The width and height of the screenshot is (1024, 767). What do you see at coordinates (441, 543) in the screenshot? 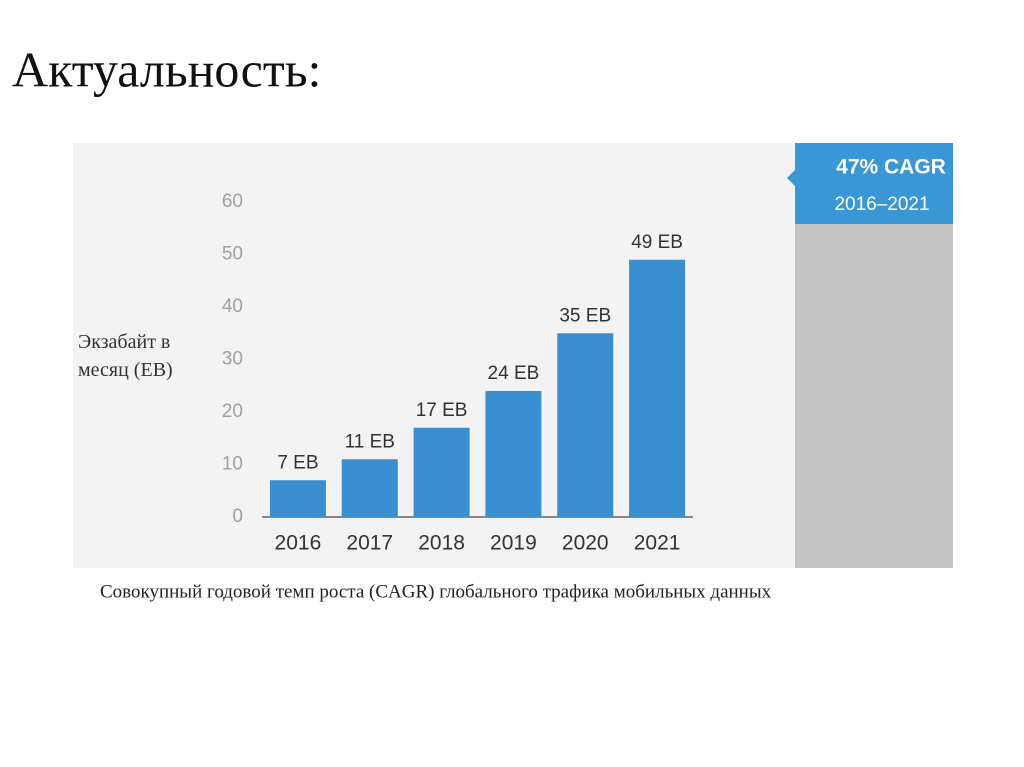
I see `x-tick-label: 2018` at bounding box center [441, 543].